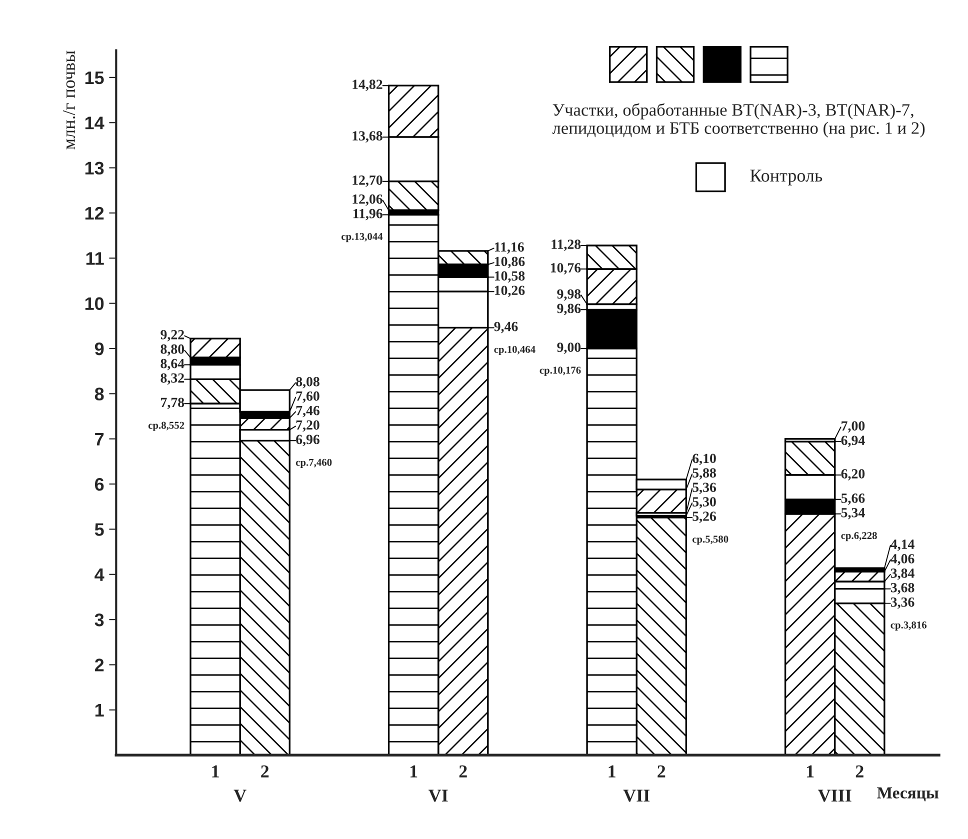  What do you see at coordinates (172, 404) in the screenshot?
I see `data-label: 7,78` at bounding box center [172, 404].